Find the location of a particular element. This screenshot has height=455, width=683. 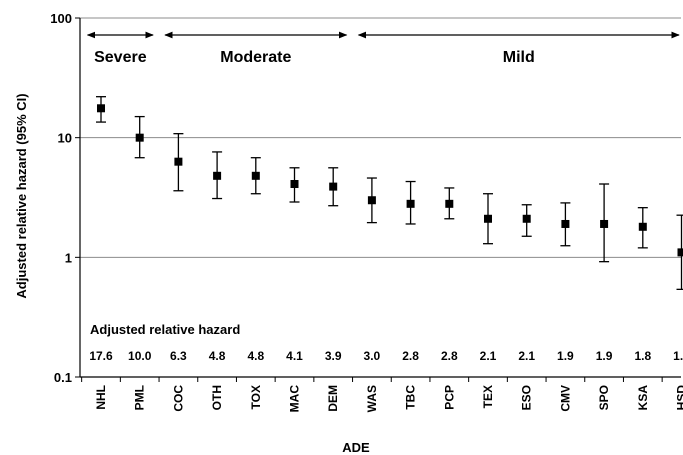

category-label-tex: TEX is located at coordinates (488, 396).